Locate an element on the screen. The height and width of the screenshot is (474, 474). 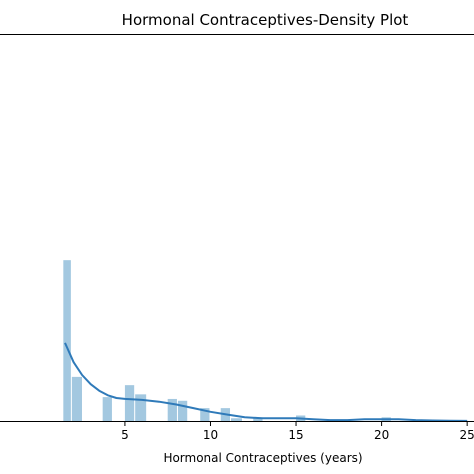
x-axis-ticks: 5 10 15 20 25 is located at coordinates (297, 431).